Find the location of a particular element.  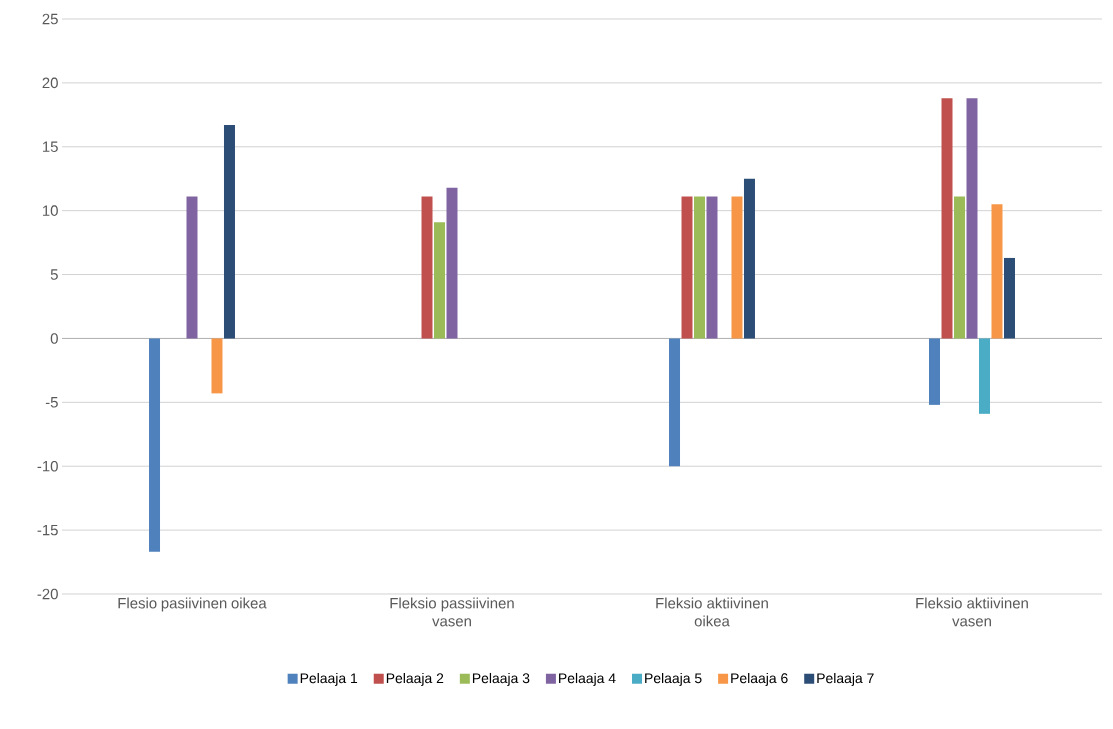

y-tick-label: 0 is located at coordinates (54, 338).